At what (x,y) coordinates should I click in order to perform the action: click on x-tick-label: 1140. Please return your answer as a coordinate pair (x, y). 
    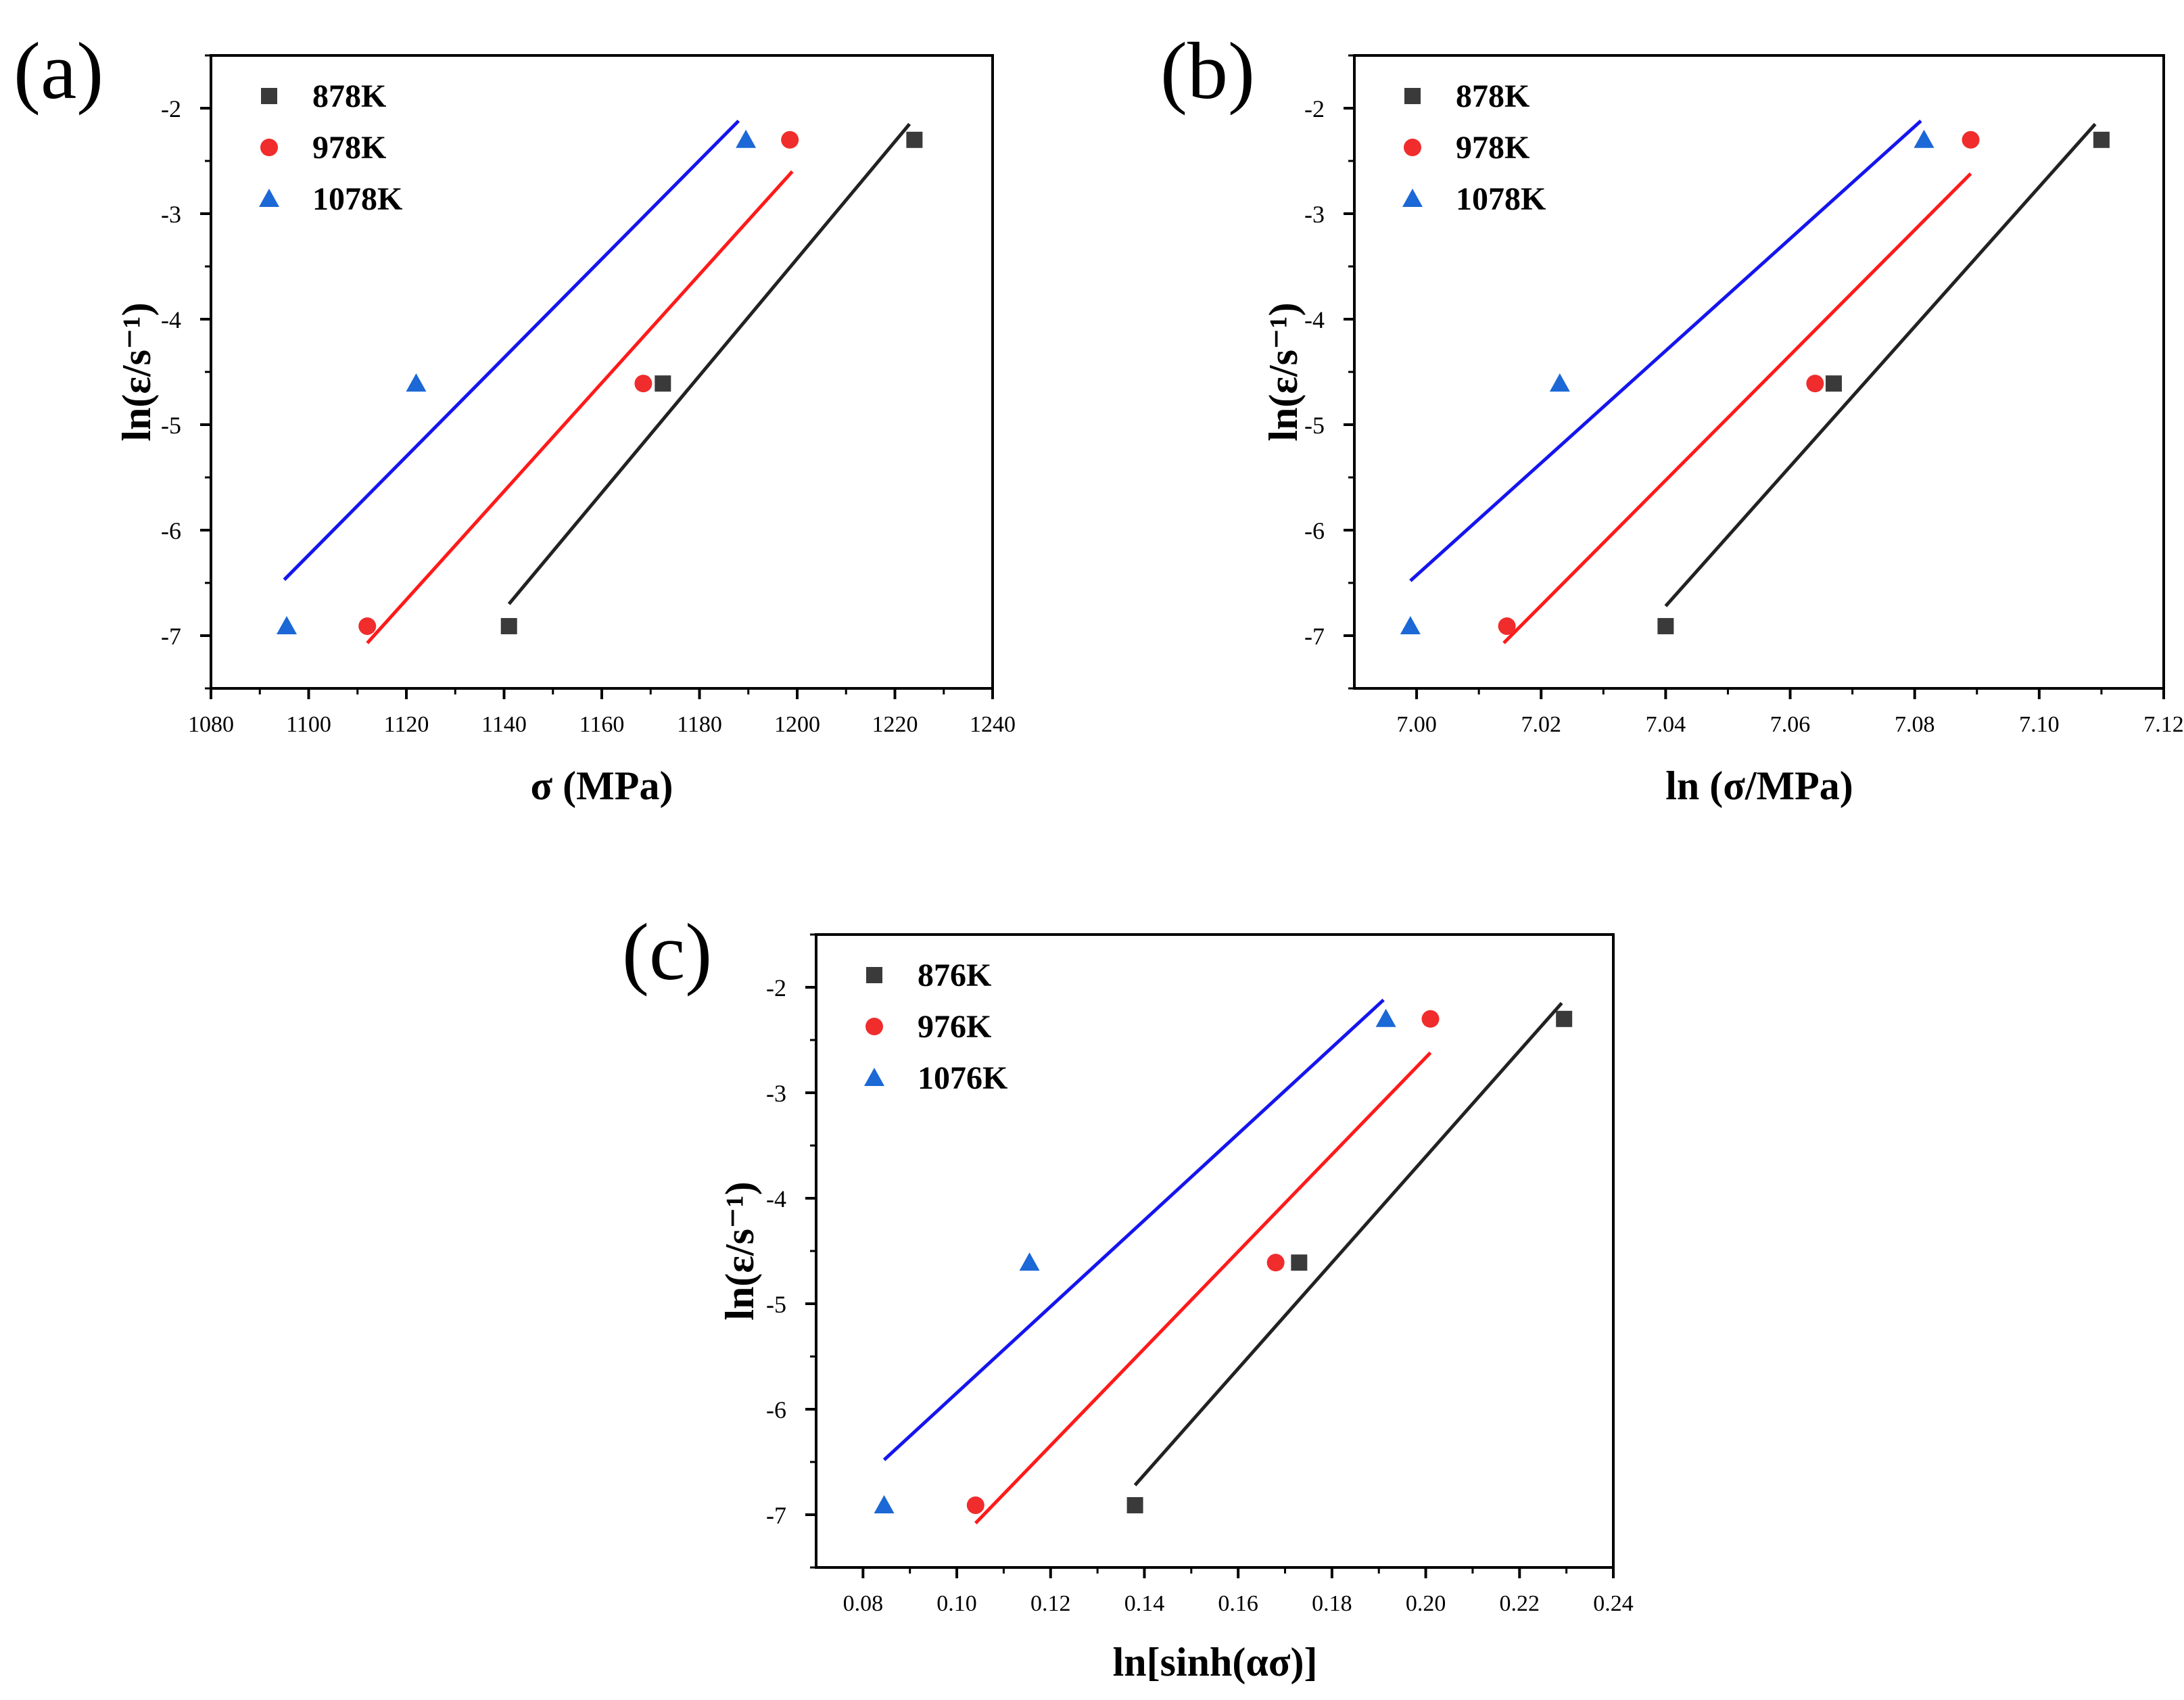
    Looking at the image, I should click on (504, 724).